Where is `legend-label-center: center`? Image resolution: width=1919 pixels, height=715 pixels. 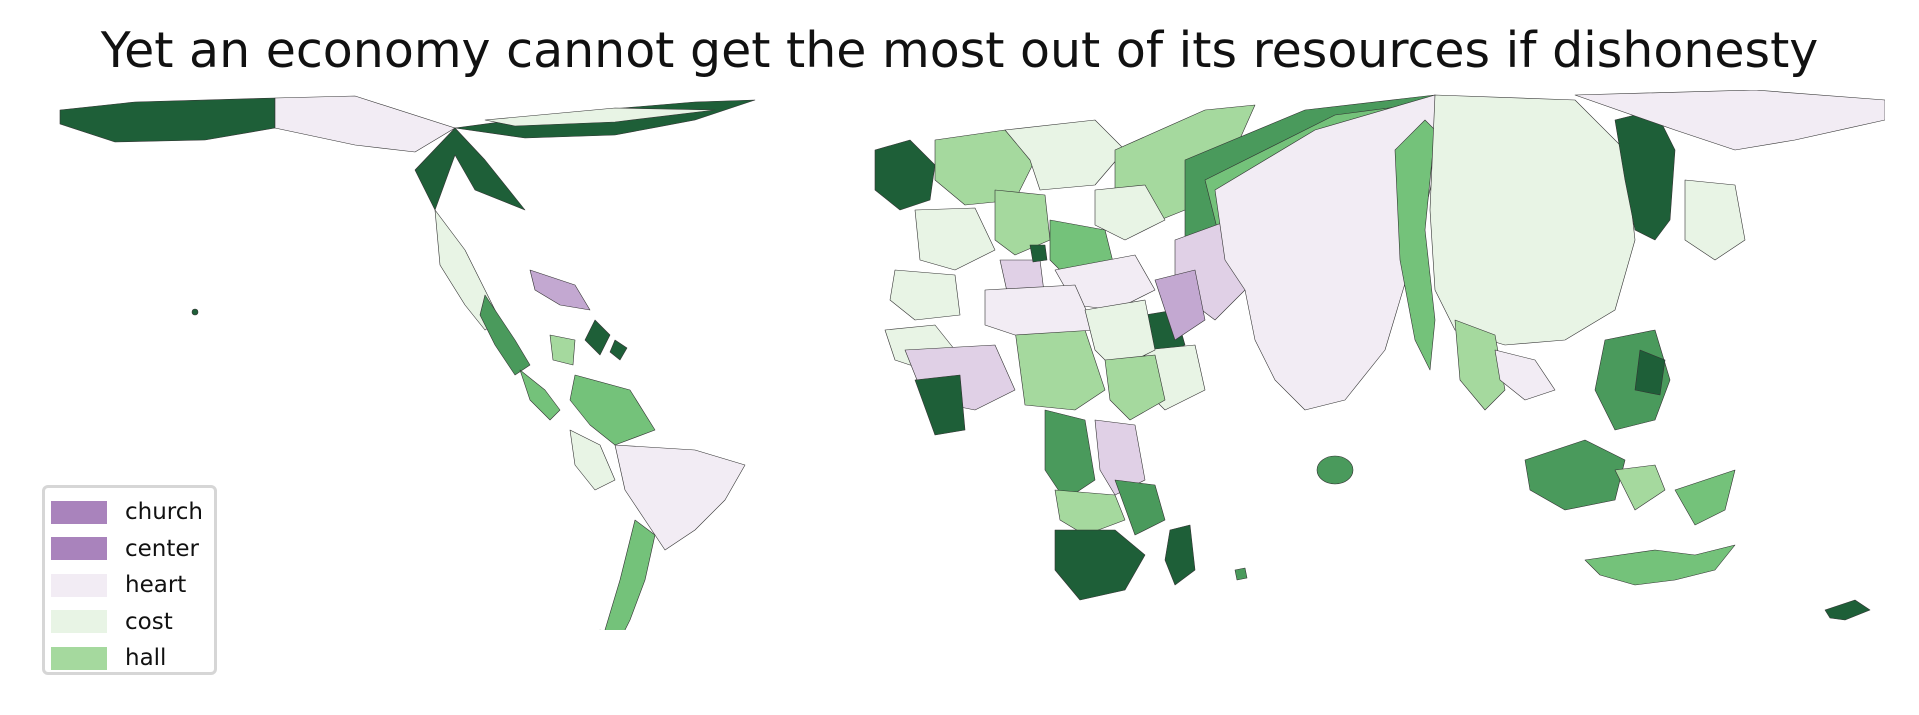
legend-label-center: center is located at coordinates (162, 548).